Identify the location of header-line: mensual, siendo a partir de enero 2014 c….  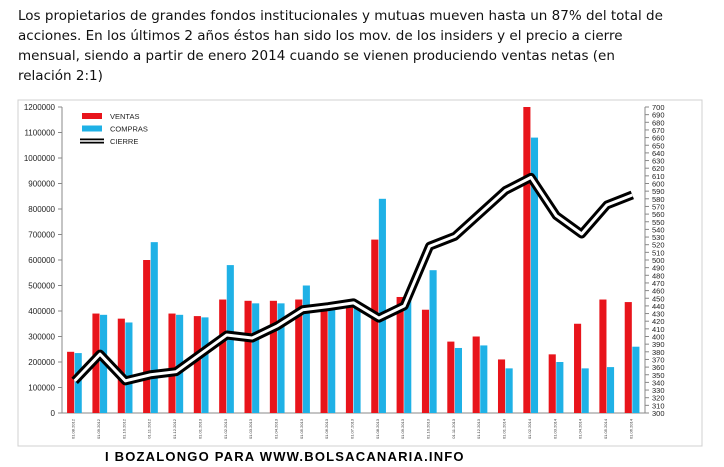
(316, 56).